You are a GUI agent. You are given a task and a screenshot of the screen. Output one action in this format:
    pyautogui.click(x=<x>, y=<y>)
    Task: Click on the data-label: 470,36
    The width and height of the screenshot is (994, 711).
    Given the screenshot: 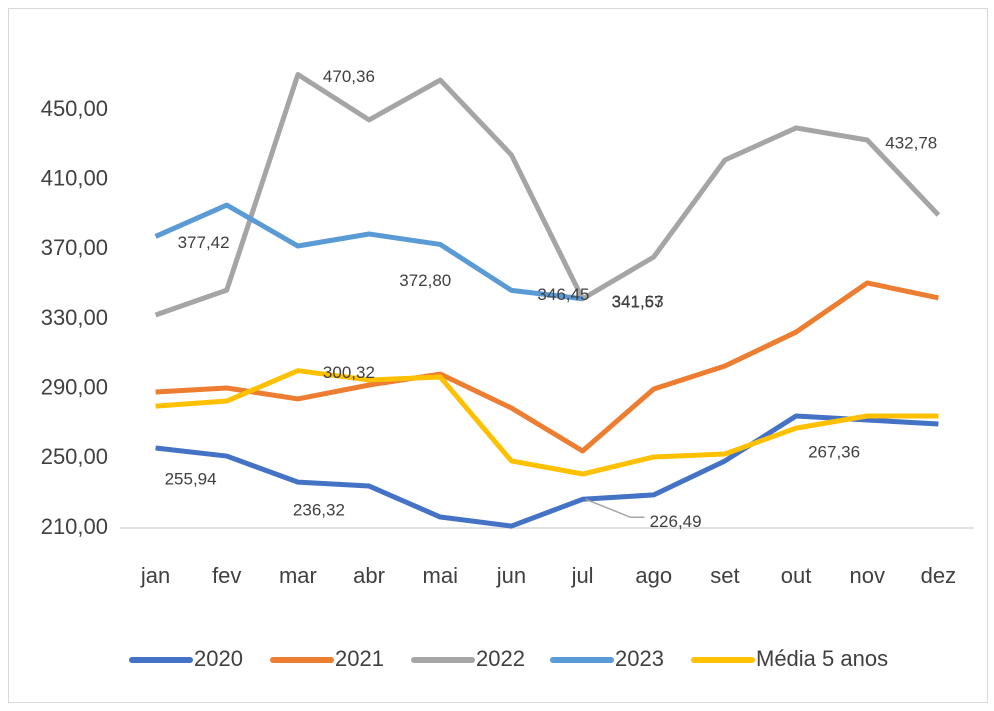 What is the action you would take?
    pyautogui.click(x=349, y=76)
    